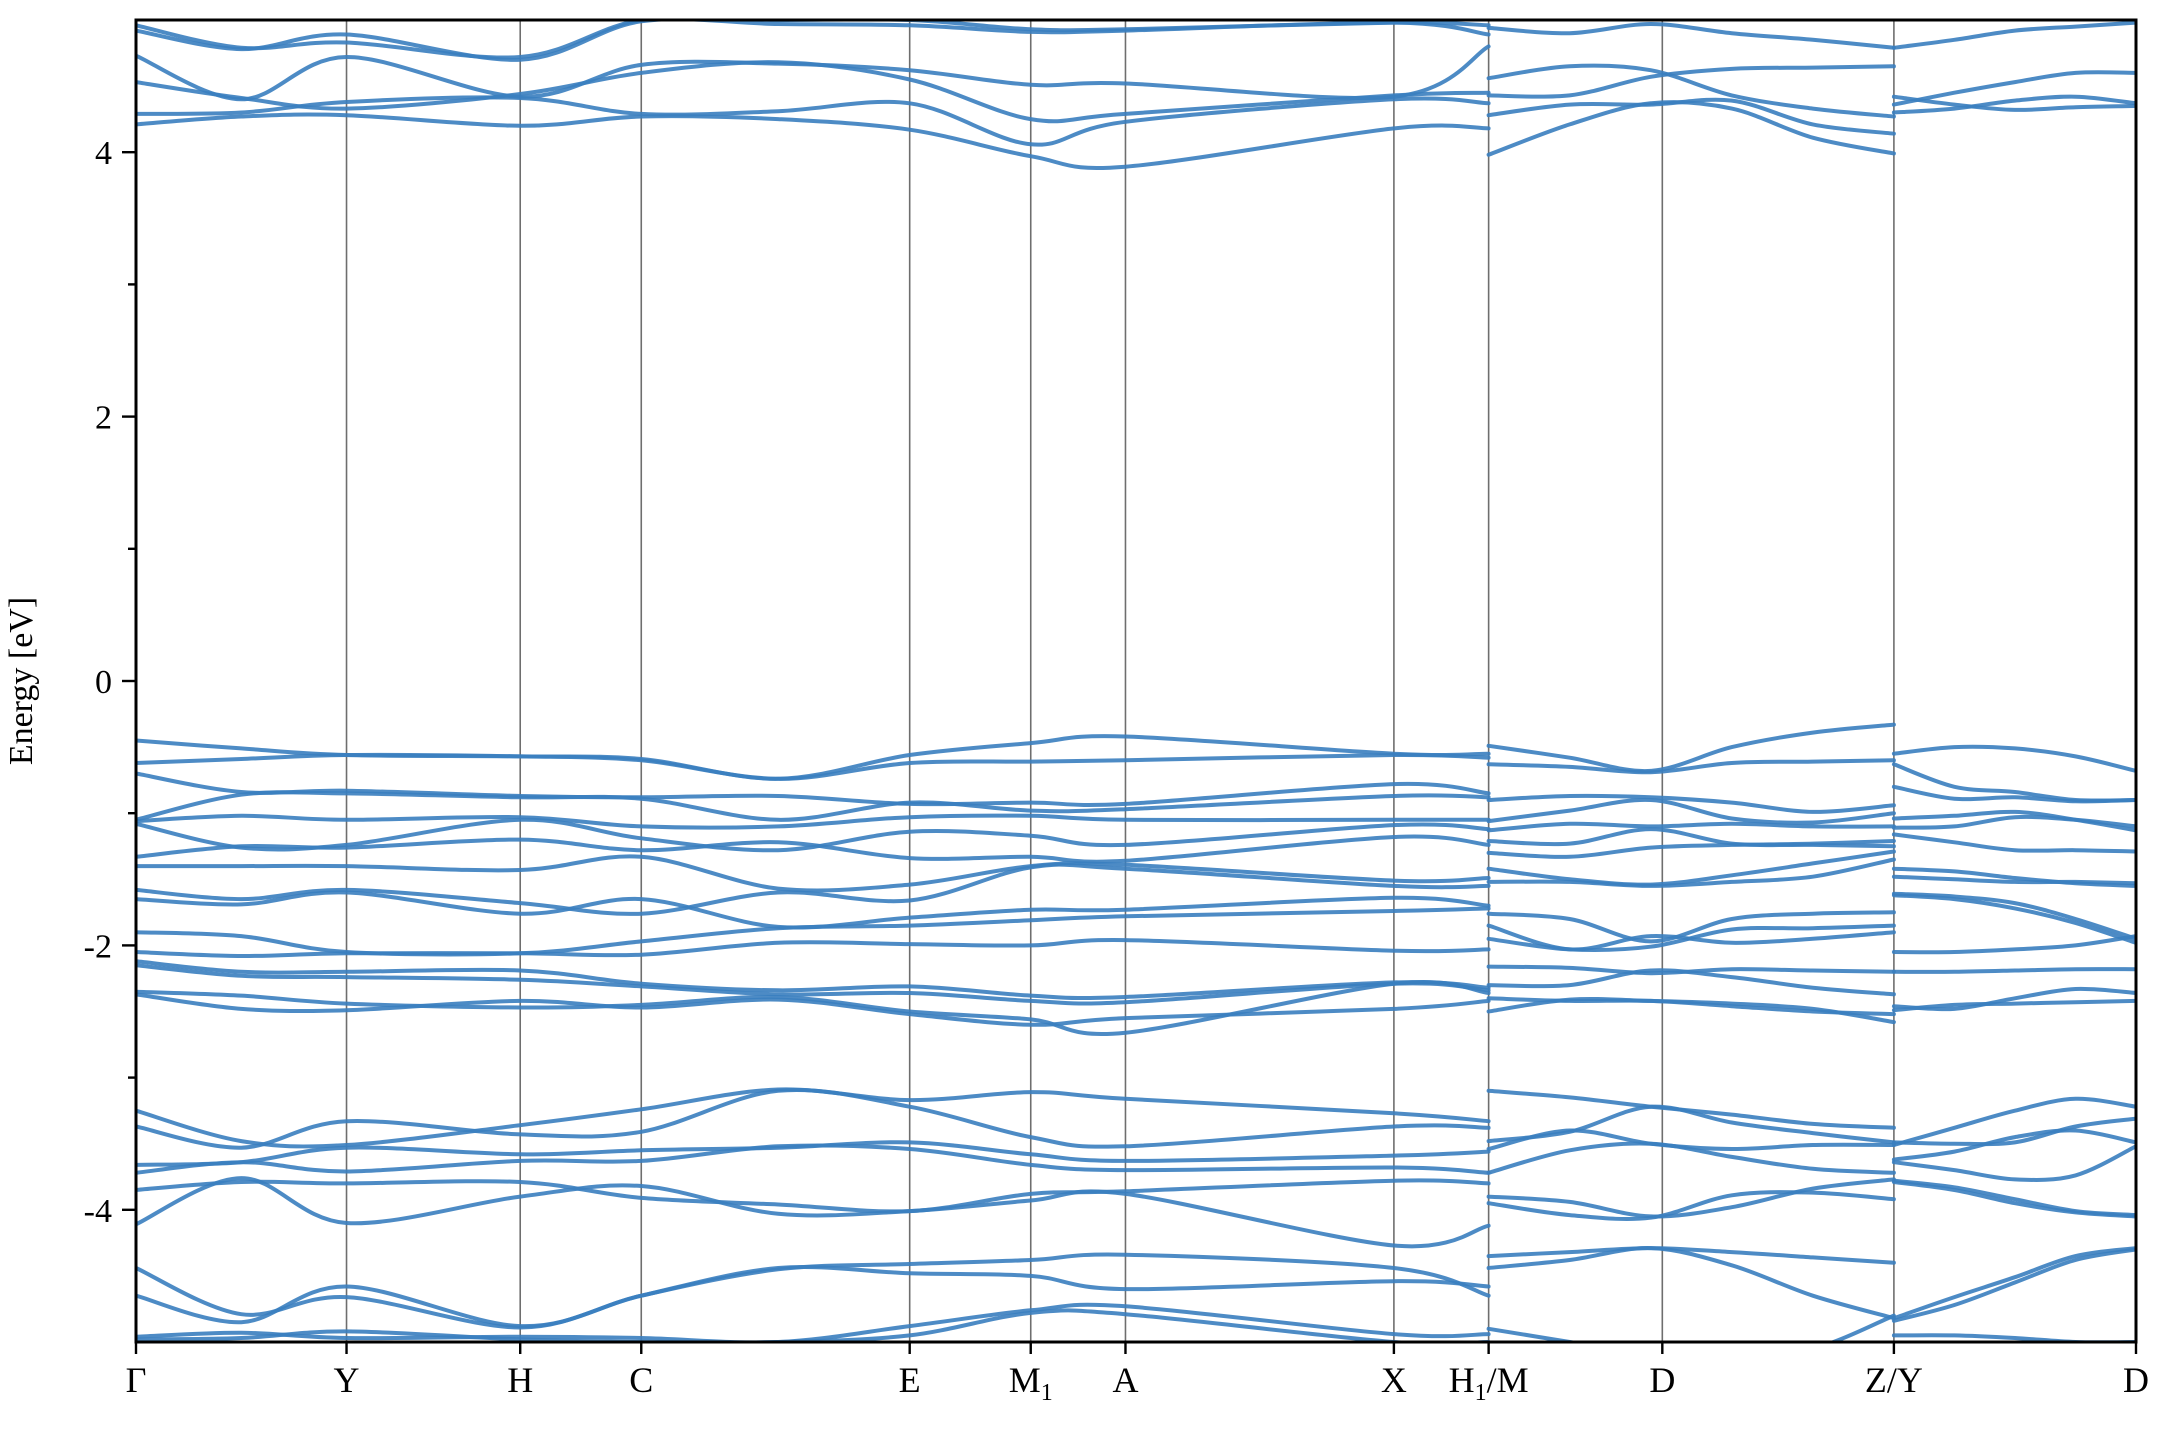  What do you see at coordinates (1489, 1383) in the screenshot?
I see `kpoint-label: H1/M` at bounding box center [1489, 1383].